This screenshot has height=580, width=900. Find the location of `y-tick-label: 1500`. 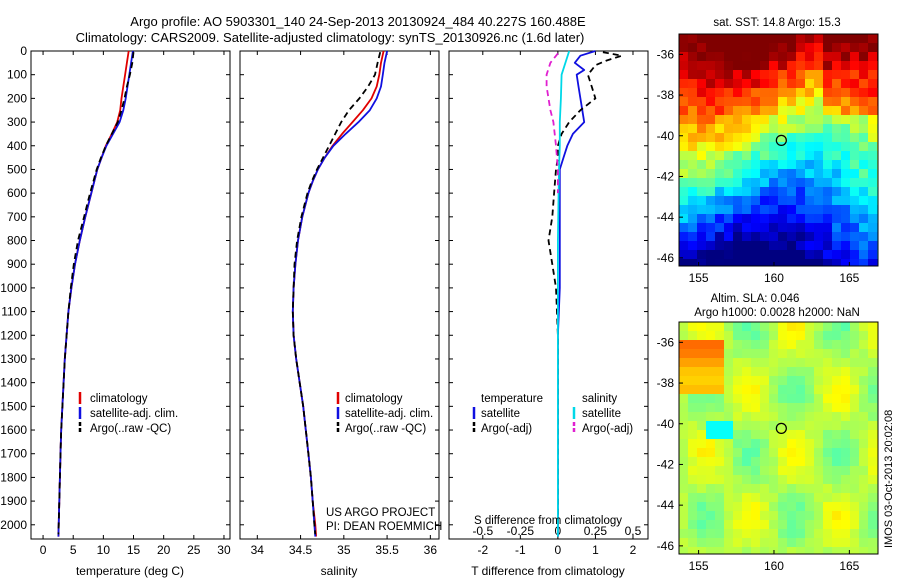

y-tick-label: 1500 is located at coordinates (13, 406).